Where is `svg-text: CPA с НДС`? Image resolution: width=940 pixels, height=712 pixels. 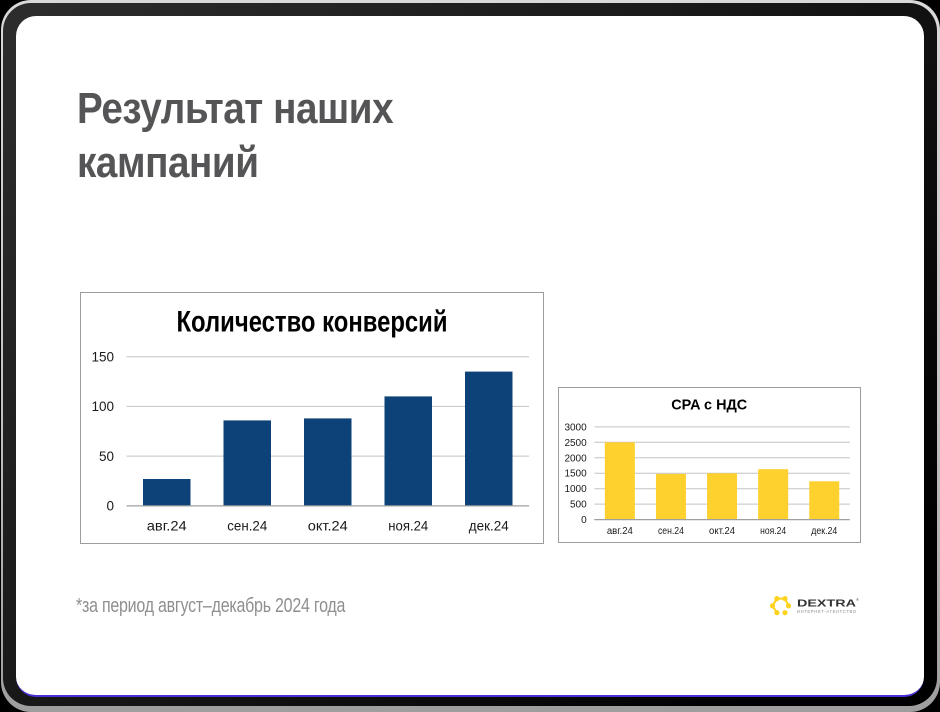 svg-text: CPA с НДС is located at coordinates (709, 405).